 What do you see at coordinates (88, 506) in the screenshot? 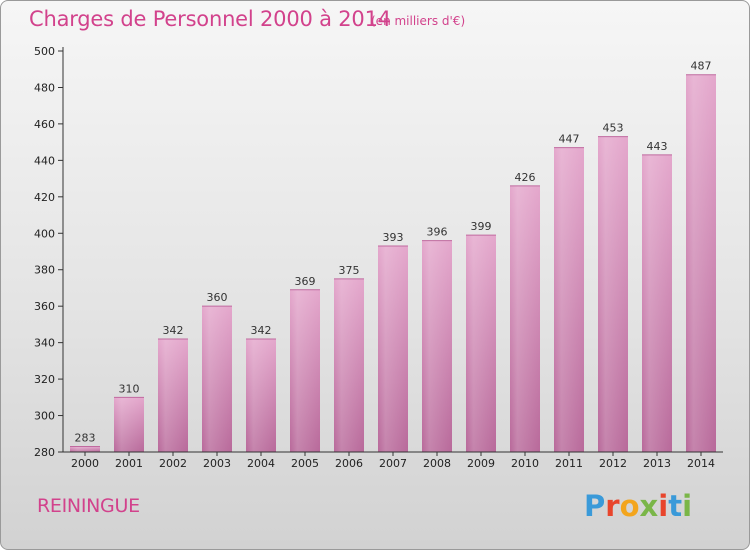
I see `commune-name: REININGUE` at bounding box center [88, 506].